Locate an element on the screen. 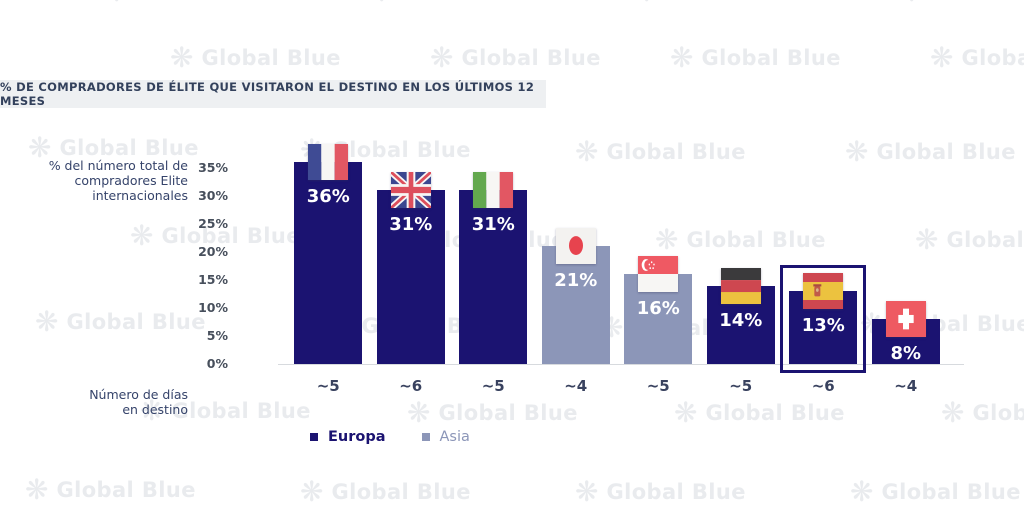 Image resolution: width=1024 pixels, height=508 pixels. bar-france: 36% is located at coordinates (328, 263).